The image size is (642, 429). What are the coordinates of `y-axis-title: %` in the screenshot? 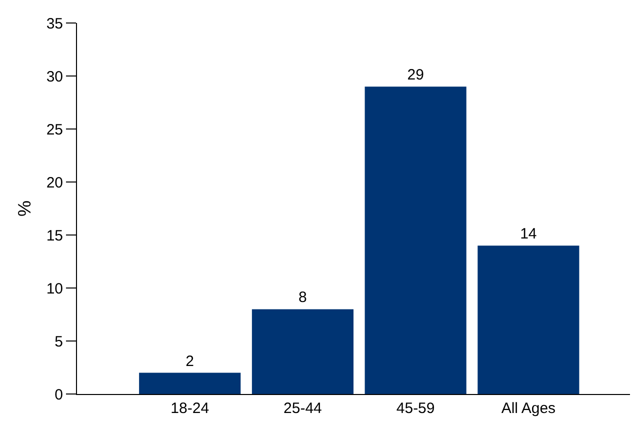 It's located at (24, 208).